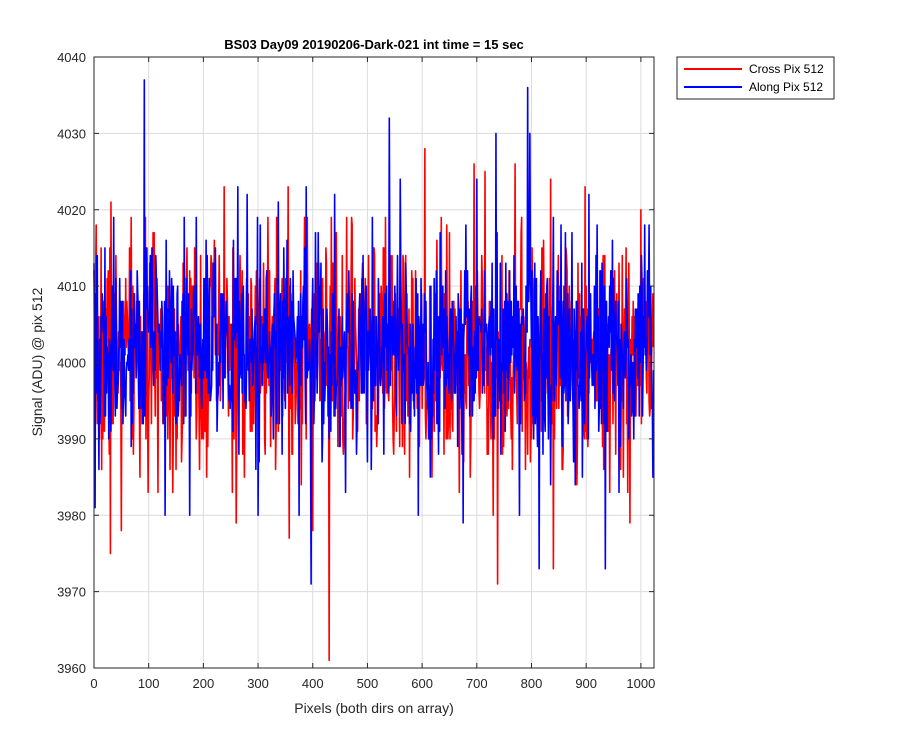 The height and width of the screenshot is (750, 900). Describe the element at coordinates (368, 683) in the screenshot. I see `x-tick-label: 500` at that location.